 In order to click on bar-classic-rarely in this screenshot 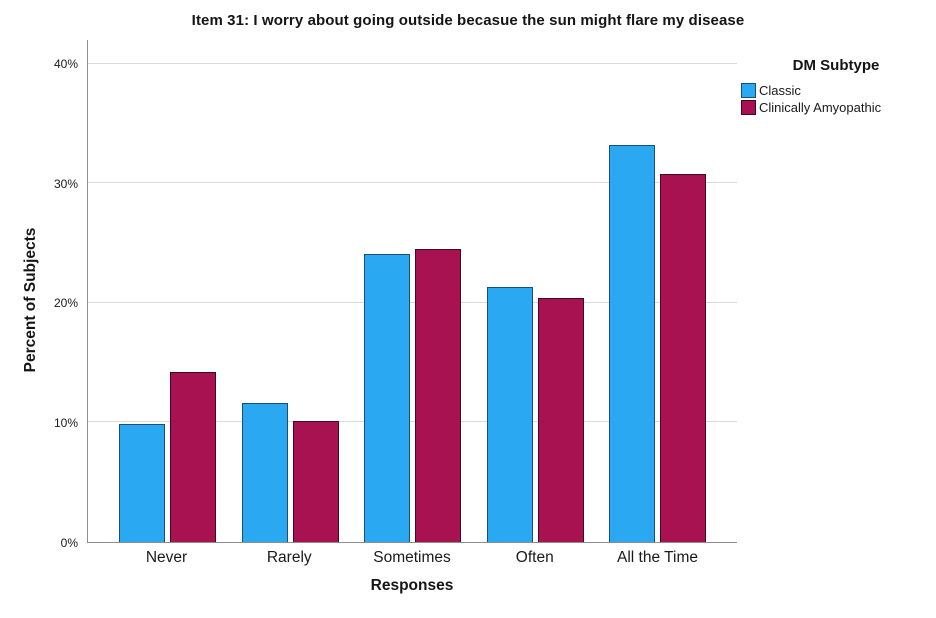, I will do `click(264, 472)`.